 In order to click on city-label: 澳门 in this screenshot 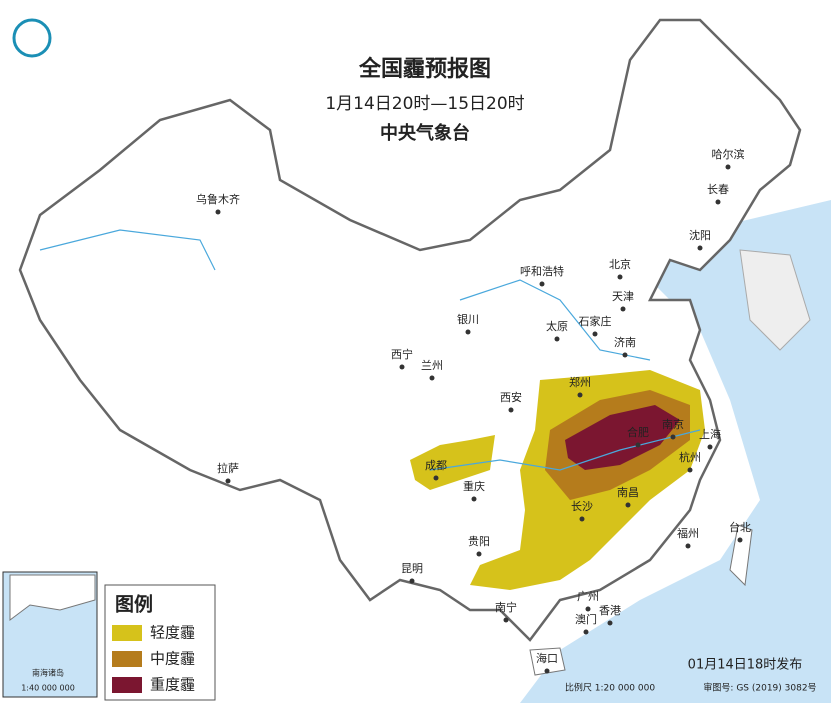, I will do `click(586, 619)`.